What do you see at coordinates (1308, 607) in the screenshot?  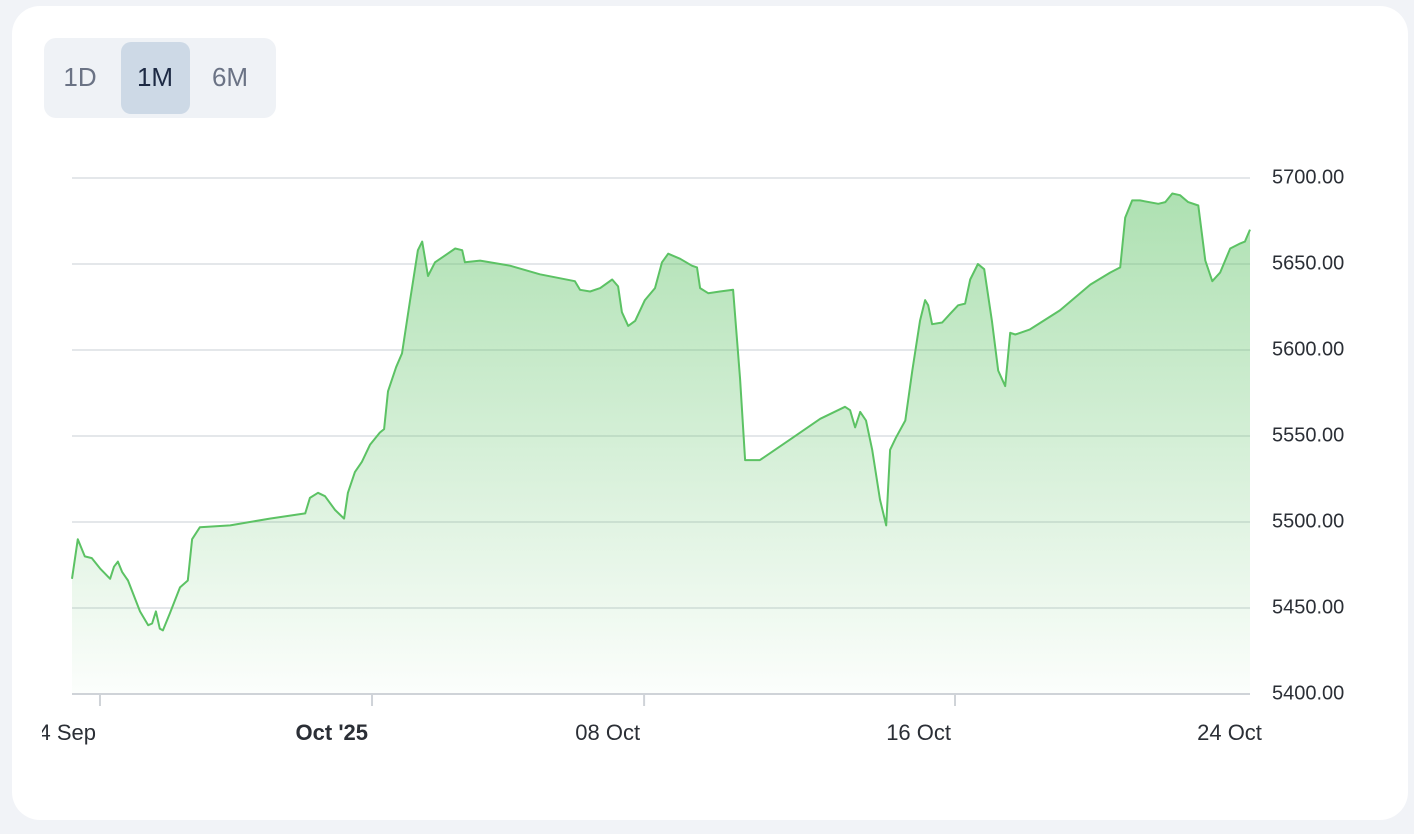 I see `y-tick-label: 5450.00` at bounding box center [1308, 607].